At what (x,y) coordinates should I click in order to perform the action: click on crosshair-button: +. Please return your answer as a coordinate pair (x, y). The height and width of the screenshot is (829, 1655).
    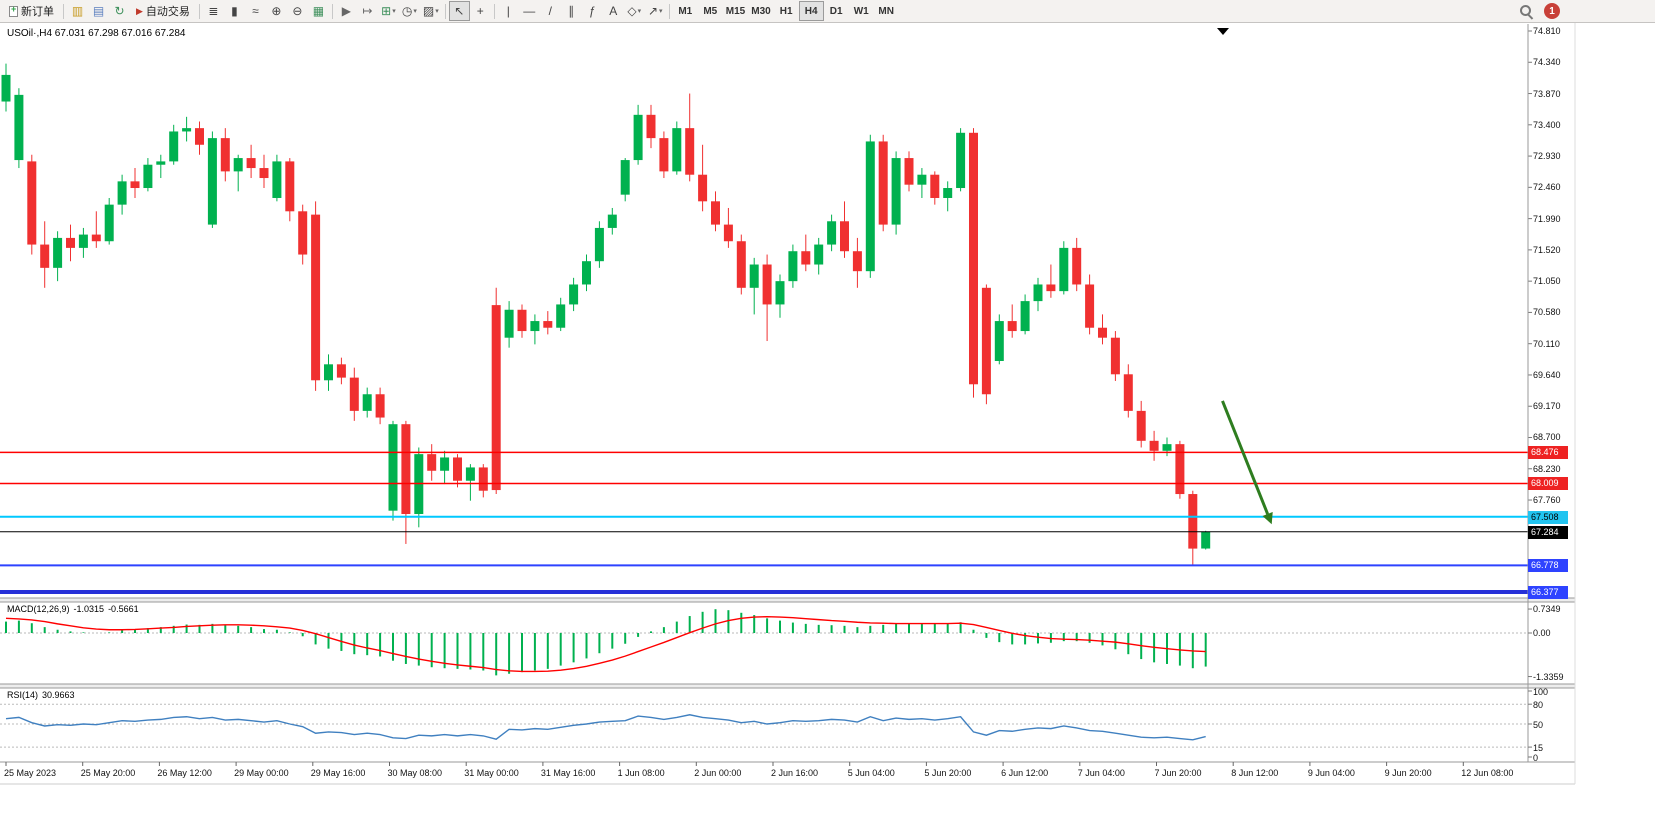
    Looking at the image, I should click on (480, 11).